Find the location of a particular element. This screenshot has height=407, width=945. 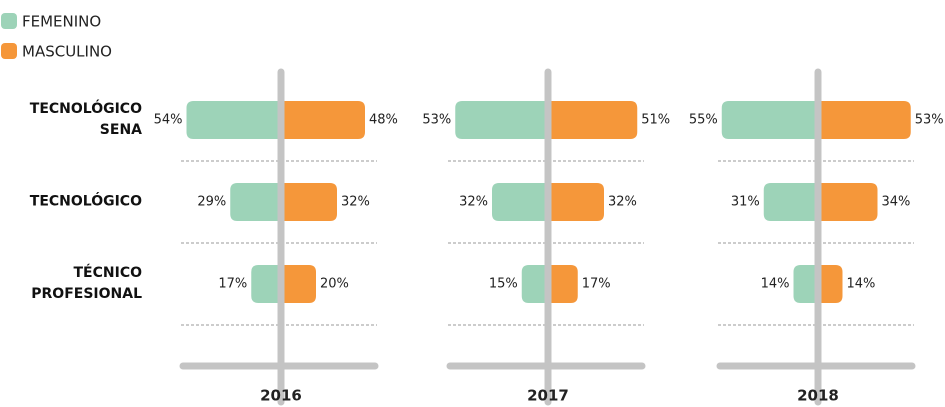

value-label: 48% is located at coordinates (383, 120).